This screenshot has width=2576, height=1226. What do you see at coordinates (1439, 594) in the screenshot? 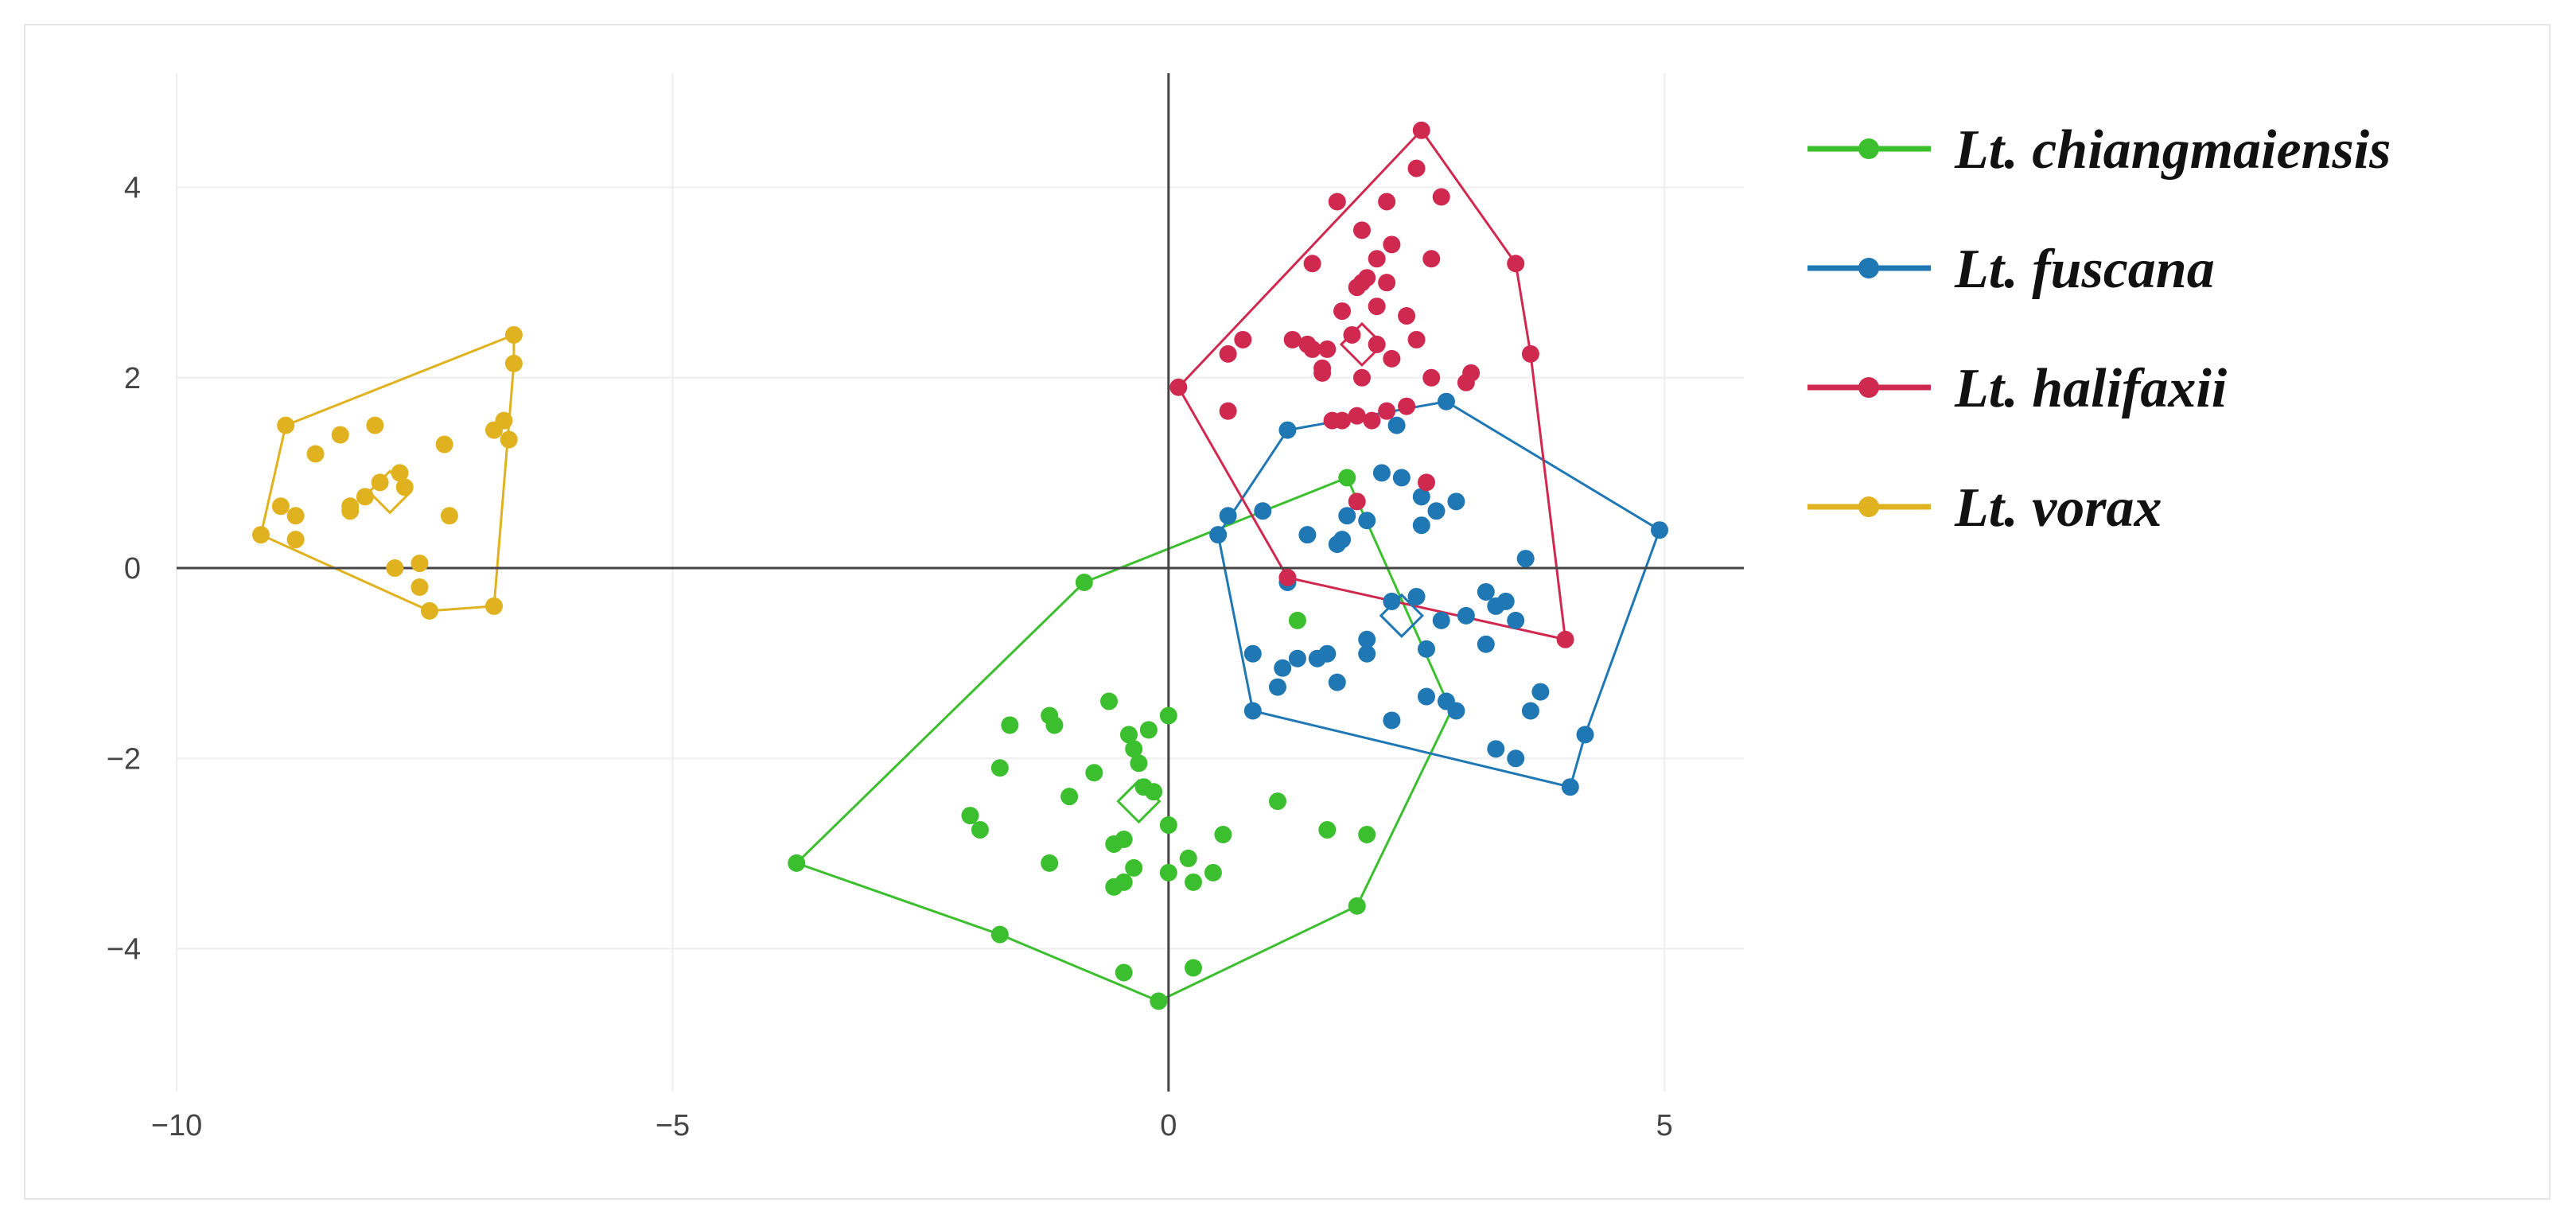
I see `hull-lt-fuscana` at bounding box center [1439, 594].